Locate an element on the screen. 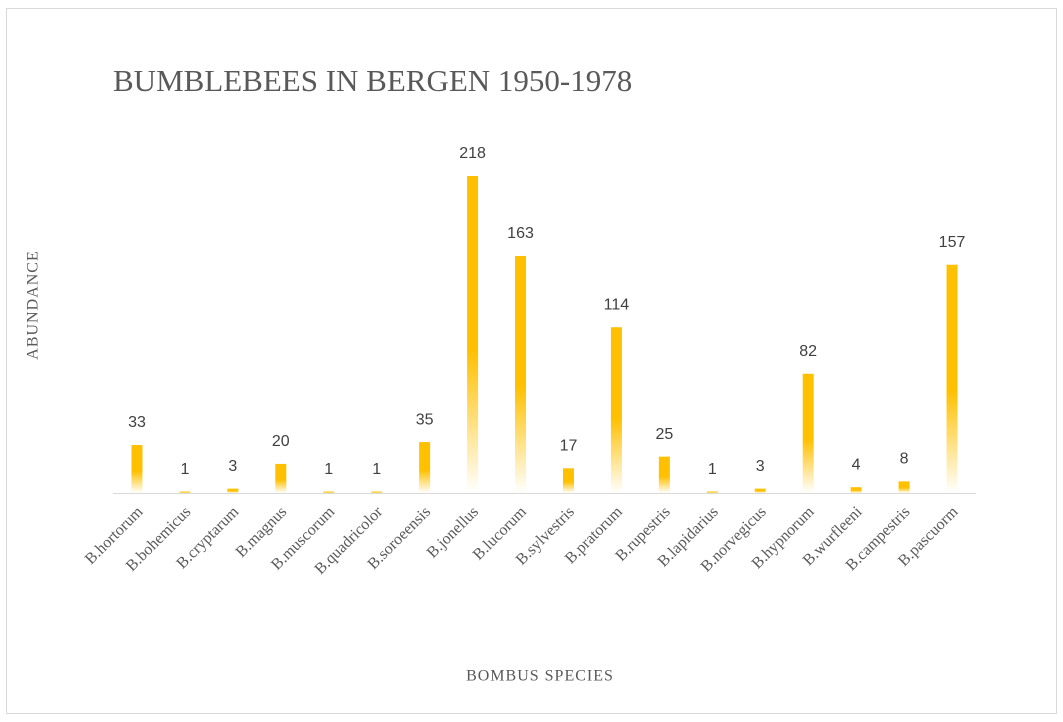  data-label: 35 is located at coordinates (425, 419).